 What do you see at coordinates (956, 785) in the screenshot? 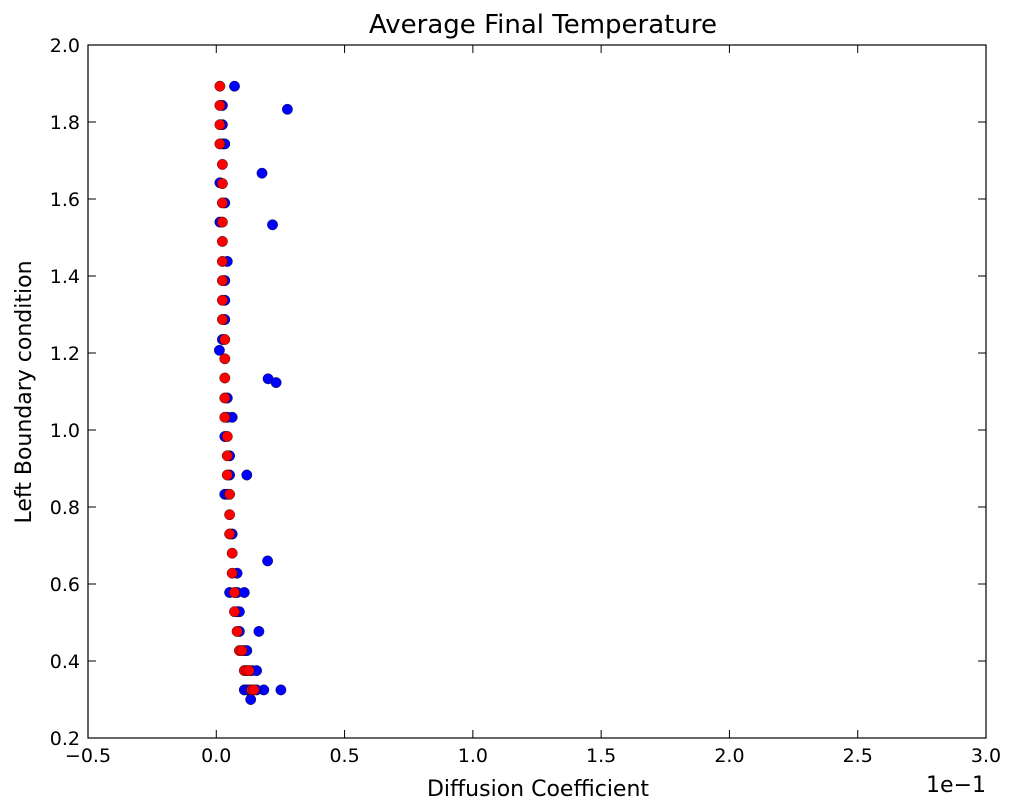
I see `x-axis-offset-label: 1e−1` at bounding box center [956, 785].